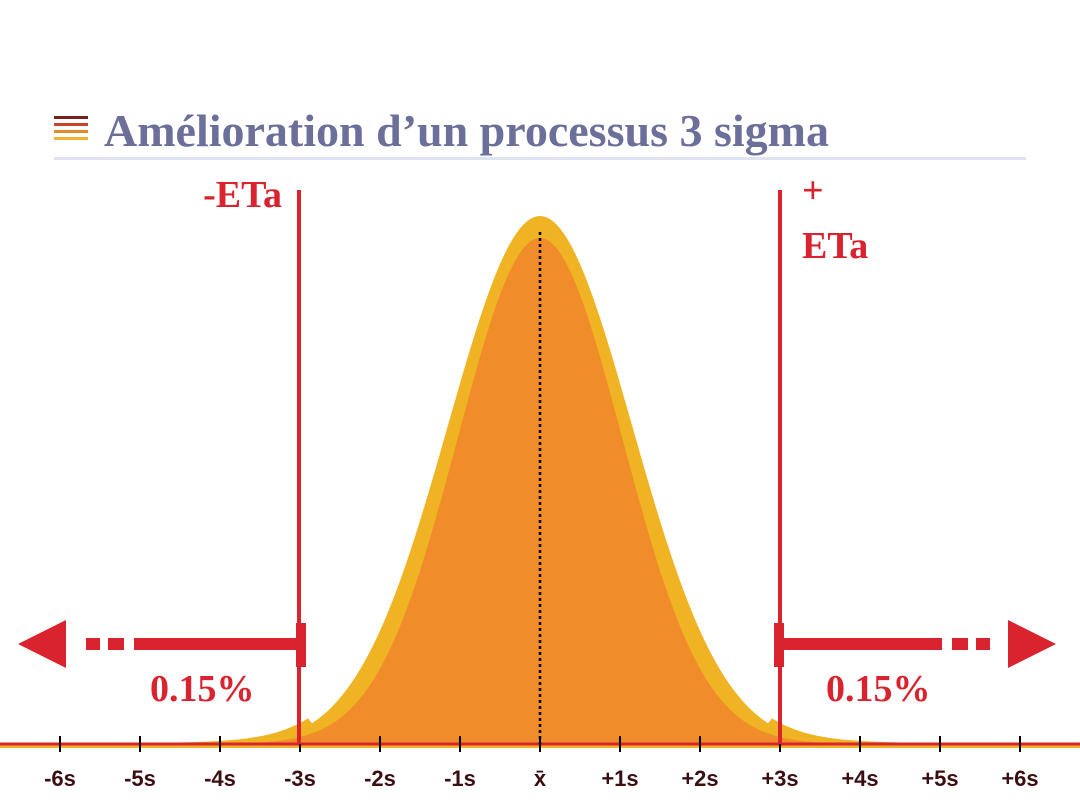 The height and width of the screenshot is (810, 1080). What do you see at coordinates (60, 778) in the screenshot?
I see `tick-label: -6s` at bounding box center [60, 778].